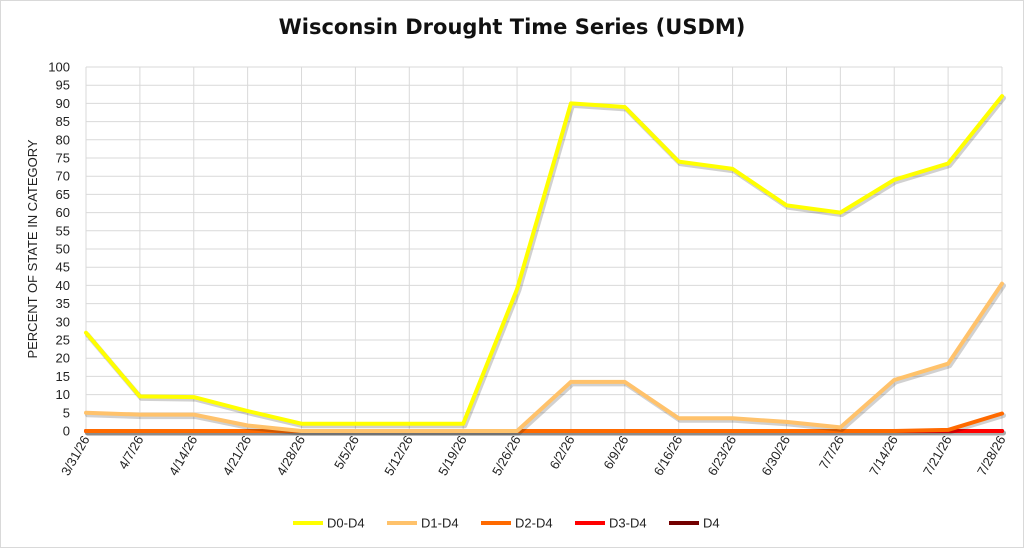 The height and width of the screenshot is (548, 1024). I want to click on x-tick-label: 4/7/26, so click(130, 452).